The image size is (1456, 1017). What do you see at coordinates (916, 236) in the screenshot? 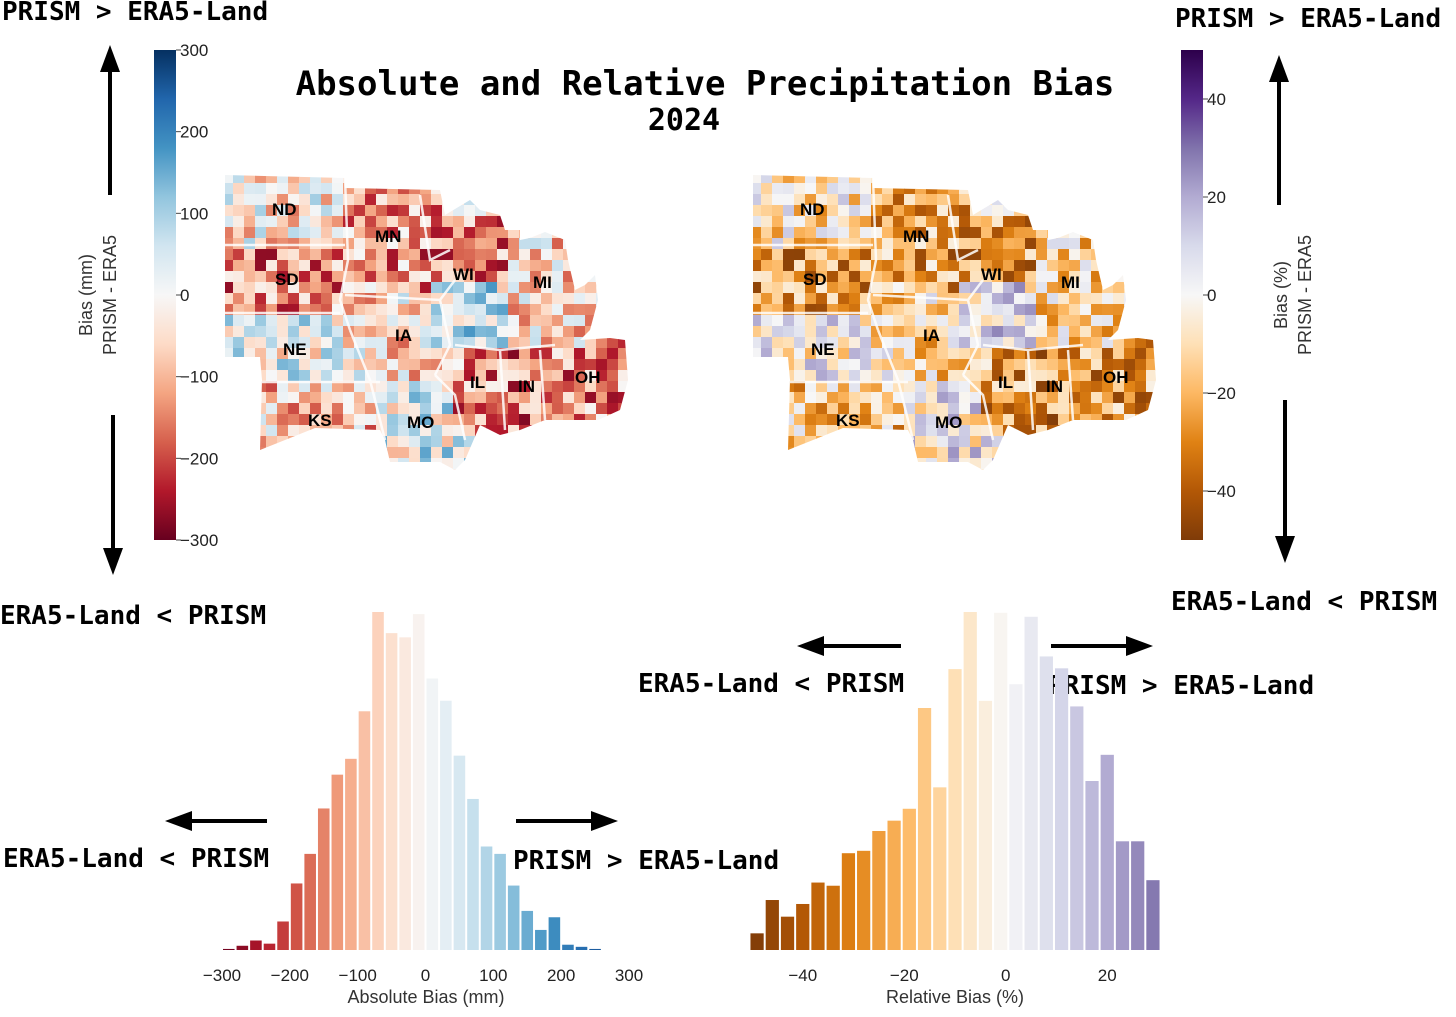
I see `state-label-mn: MN` at bounding box center [916, 236].